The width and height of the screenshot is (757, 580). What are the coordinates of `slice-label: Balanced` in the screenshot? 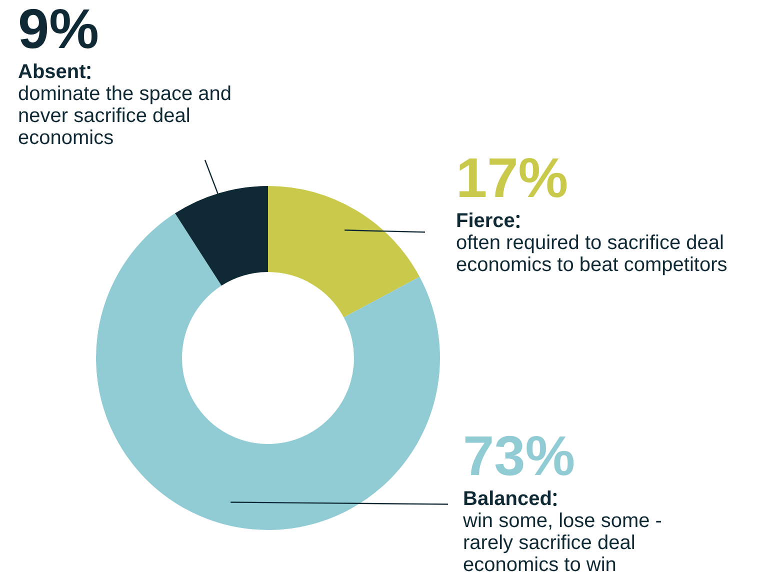 It's located at (507, 499).